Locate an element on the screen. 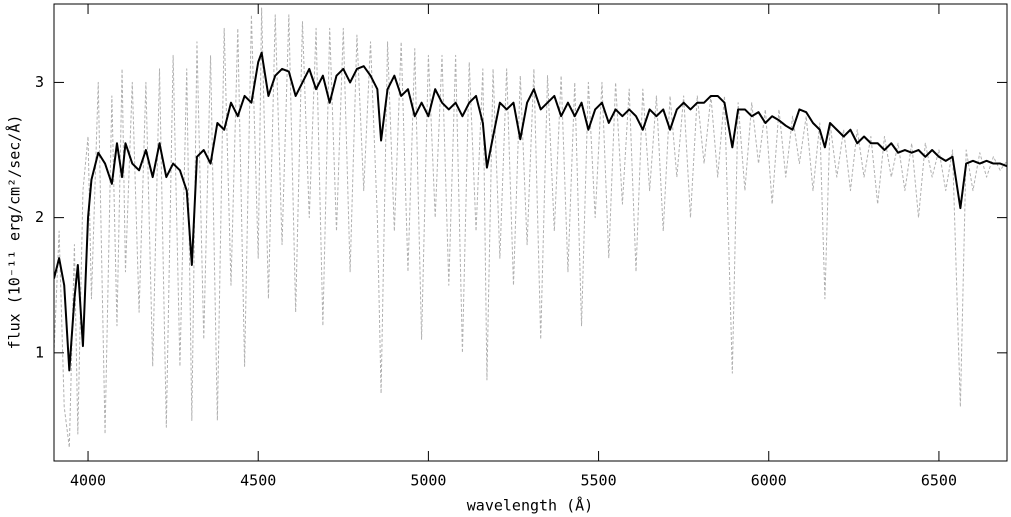  y-tick-label: 3 is located at coordinates (39, 82).